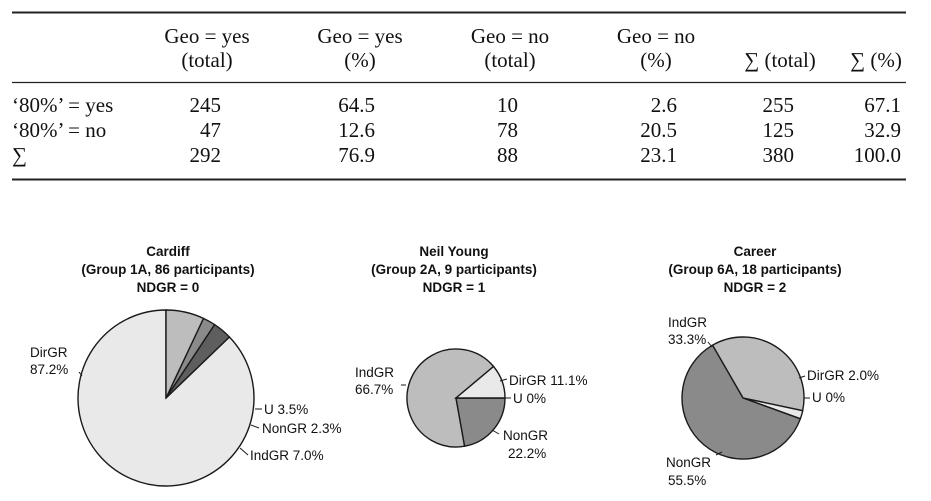  I want to click on pie-title-line: NDGR = 0, so click(168, 287).